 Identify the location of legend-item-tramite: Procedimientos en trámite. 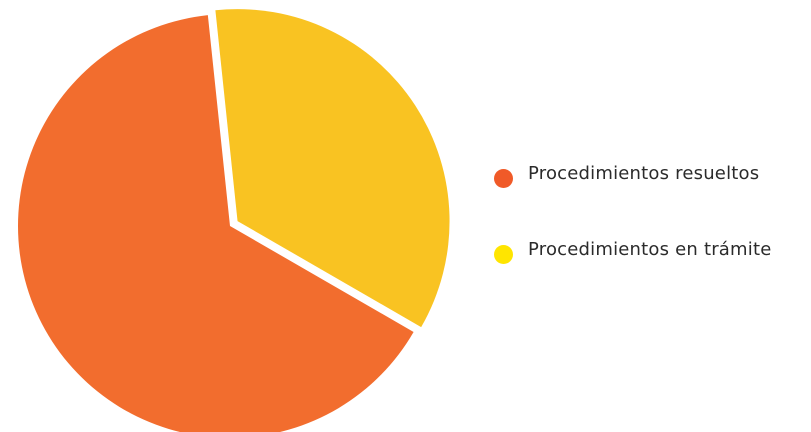
(633, 249).